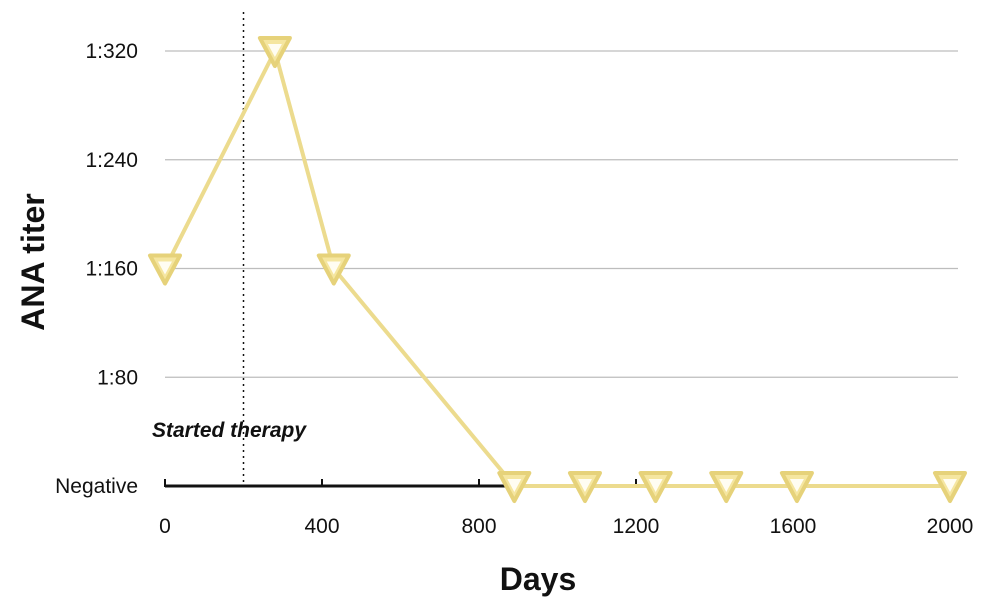 The height and width of the screenshot is (601, 988). I want to click on x-tick-label: 800, so click(478, 526).